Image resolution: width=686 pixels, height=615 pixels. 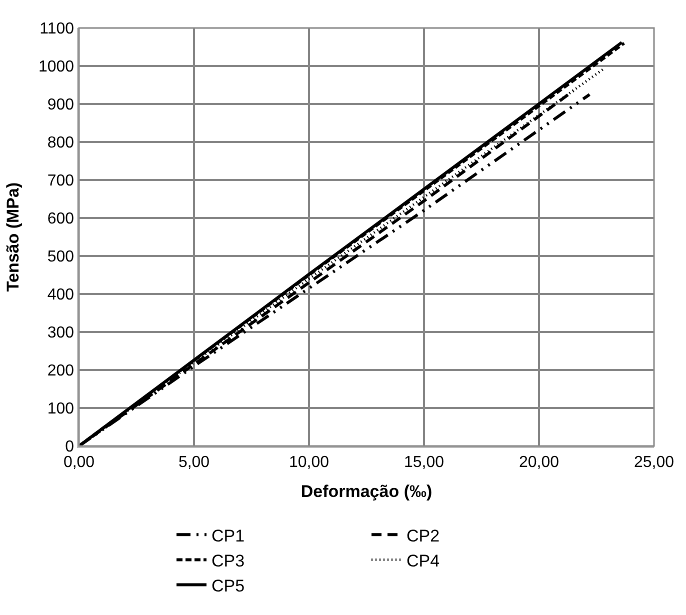 I want to click on x-axis-title: Deformação (‰), so click(x=366, y=491).